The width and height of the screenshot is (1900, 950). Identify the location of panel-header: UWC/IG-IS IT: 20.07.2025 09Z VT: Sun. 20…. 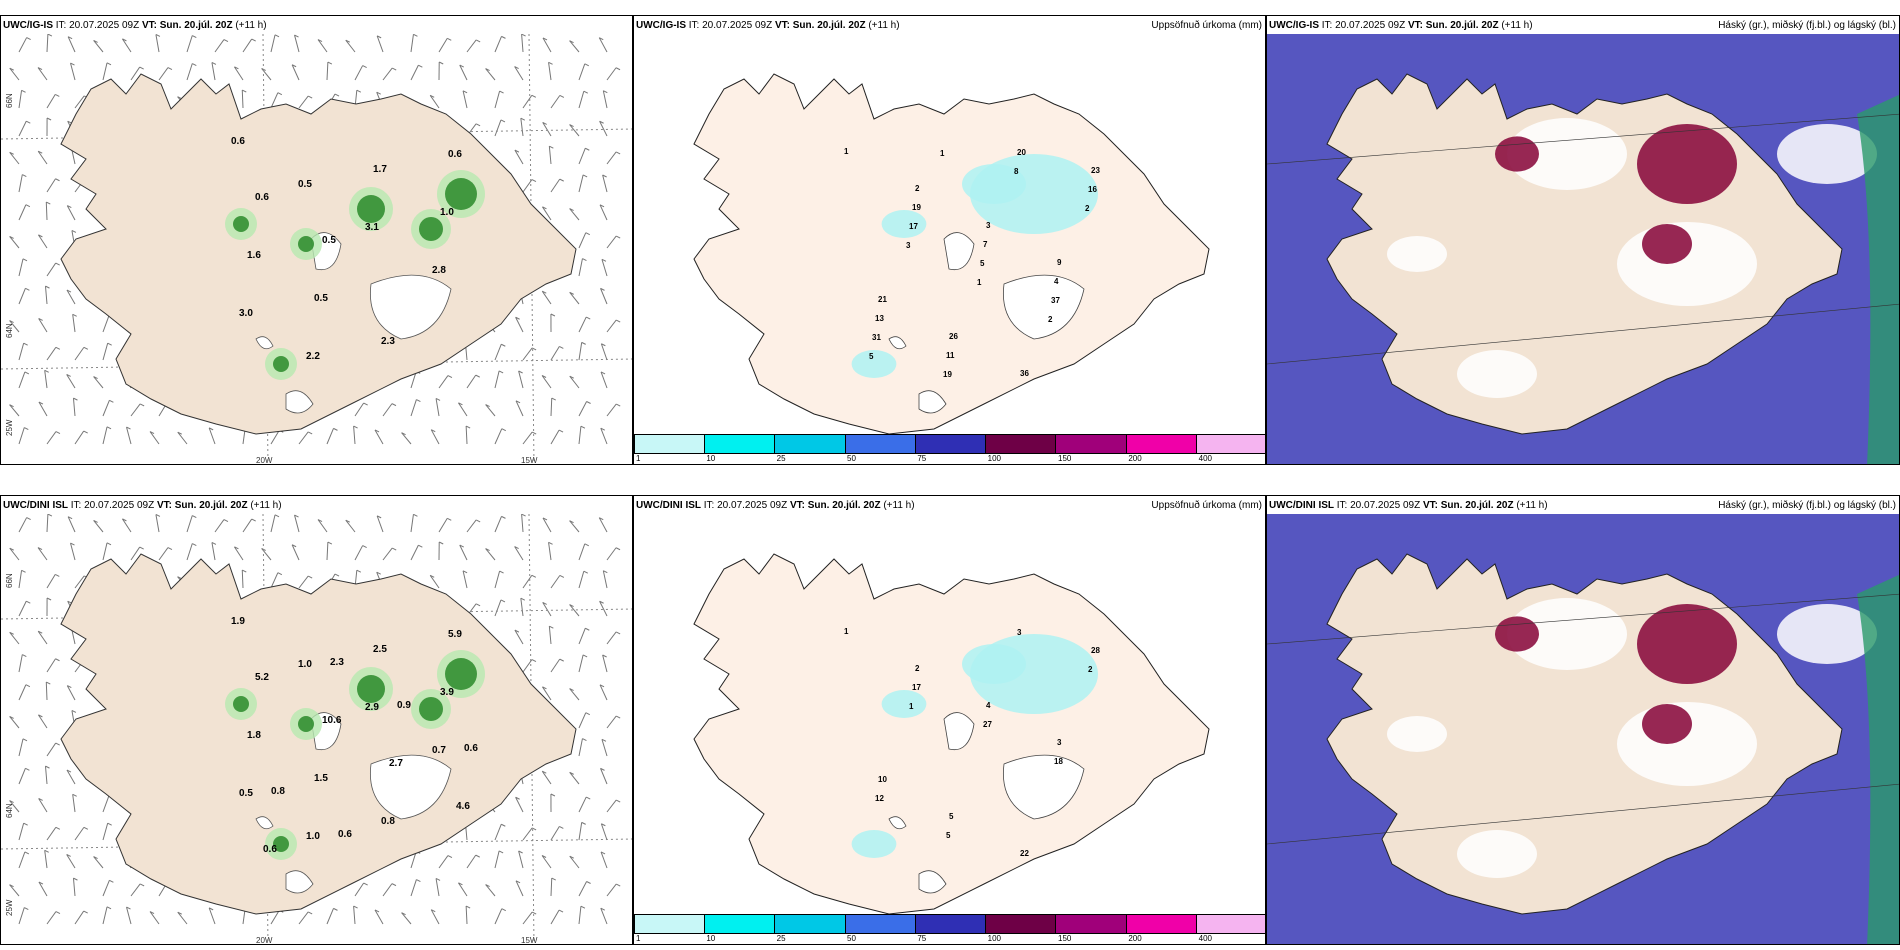
(768, 25).